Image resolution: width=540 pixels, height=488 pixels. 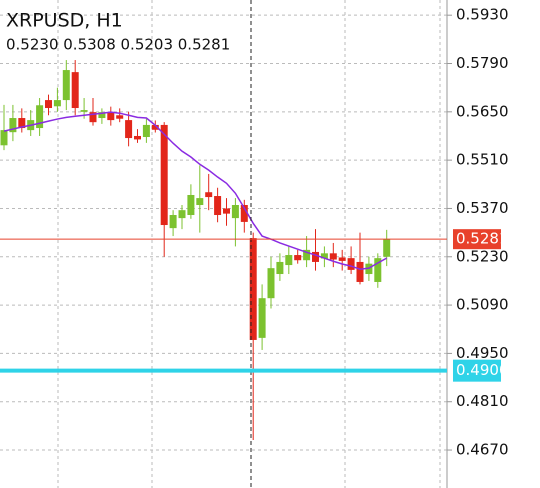 I want to click on level-line-label: 0.4900, so click(x=482, y=370).